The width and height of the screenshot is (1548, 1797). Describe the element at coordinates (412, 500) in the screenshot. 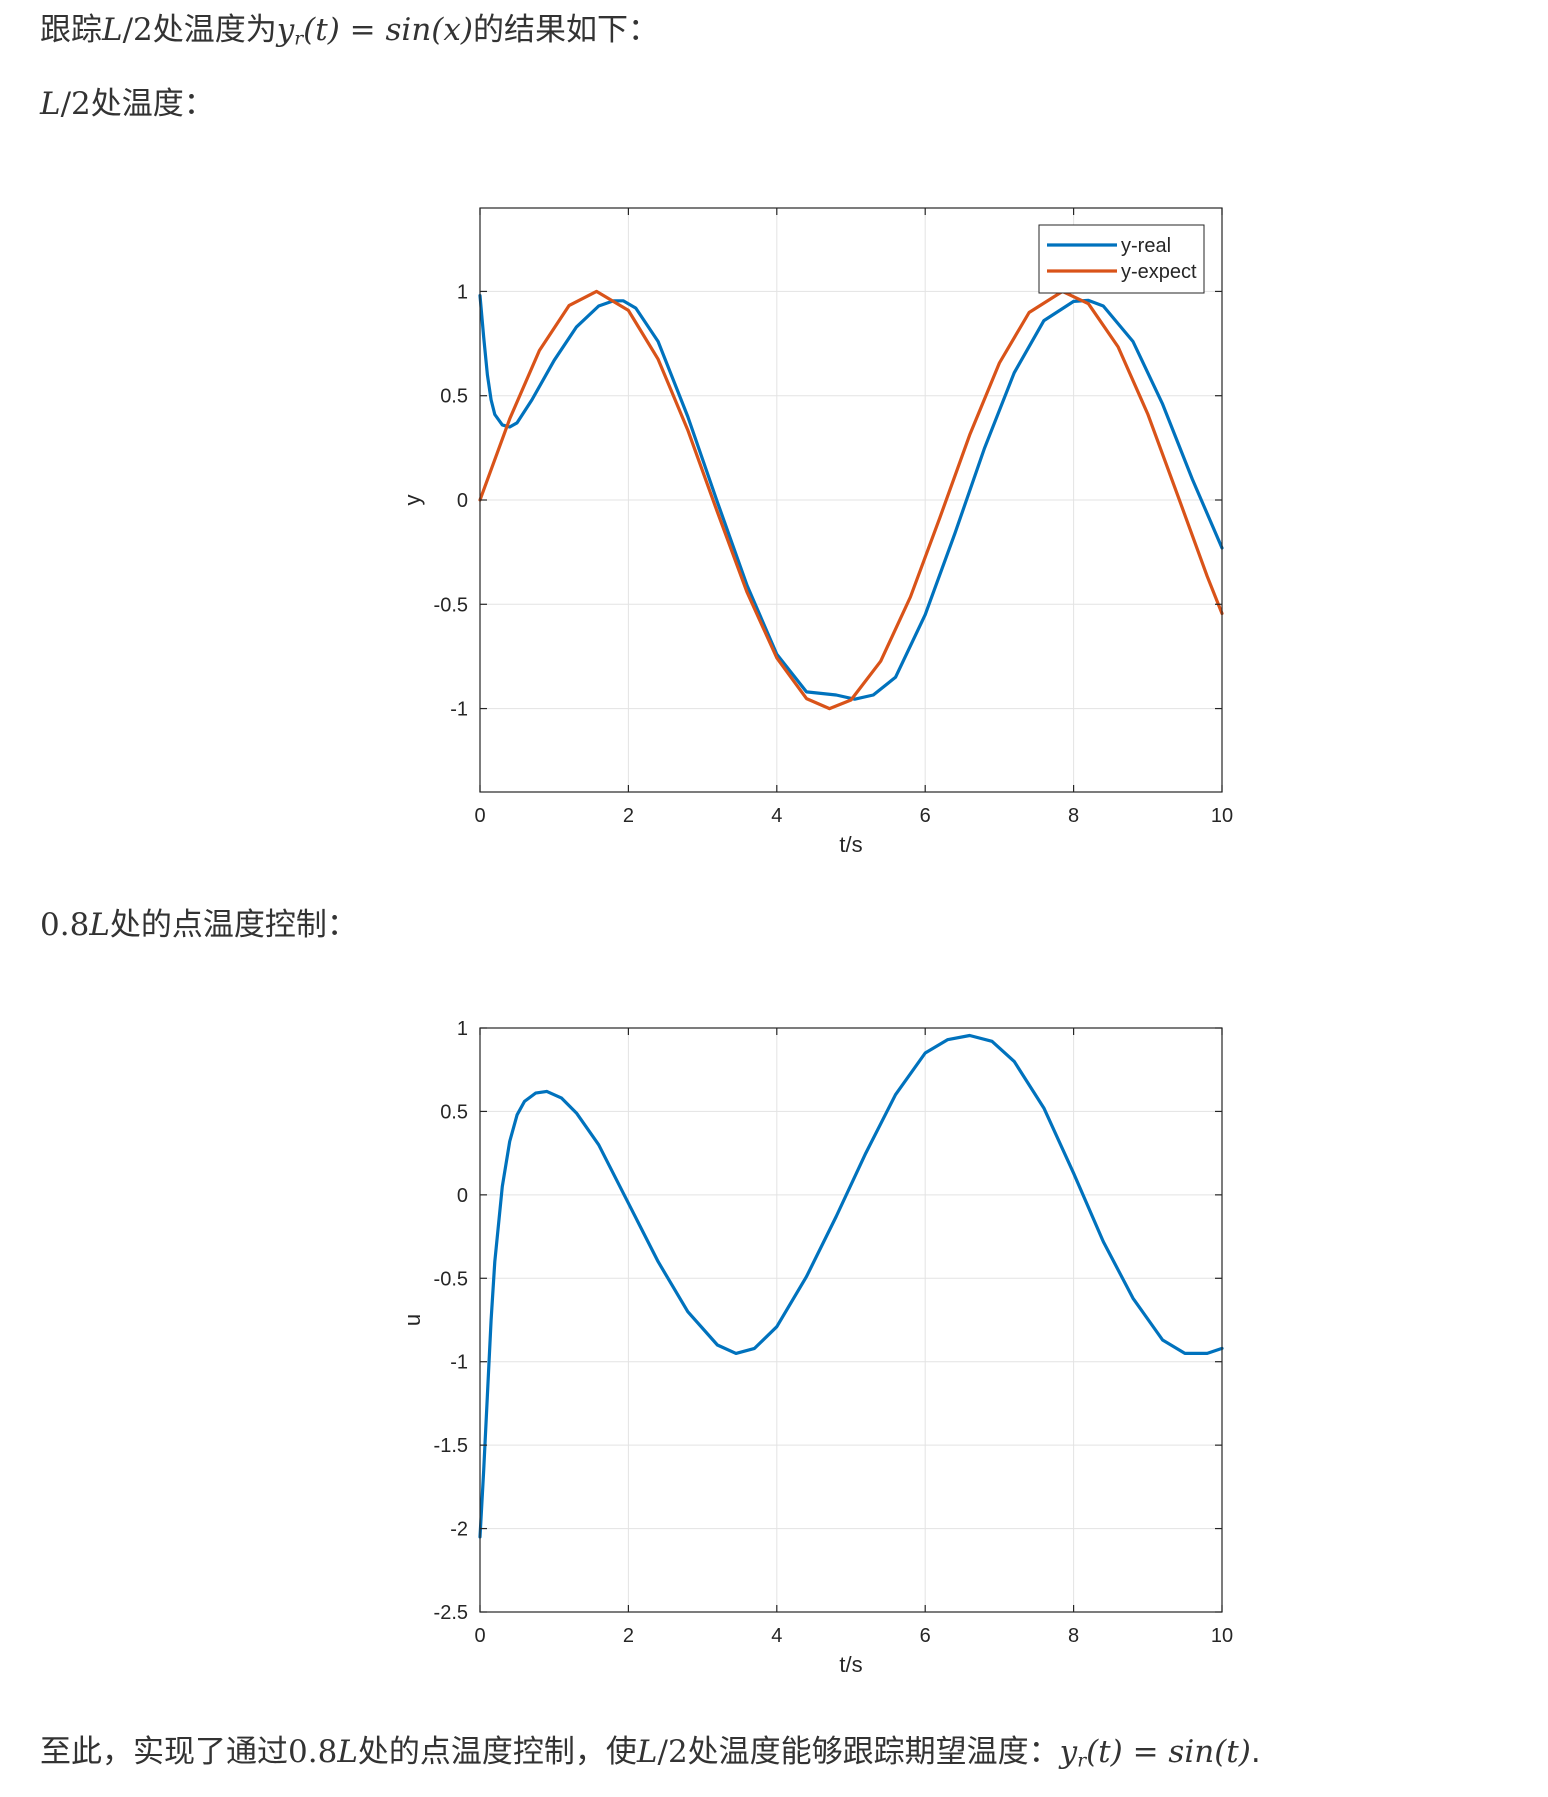

I see `y-axis-label: y` at that location.